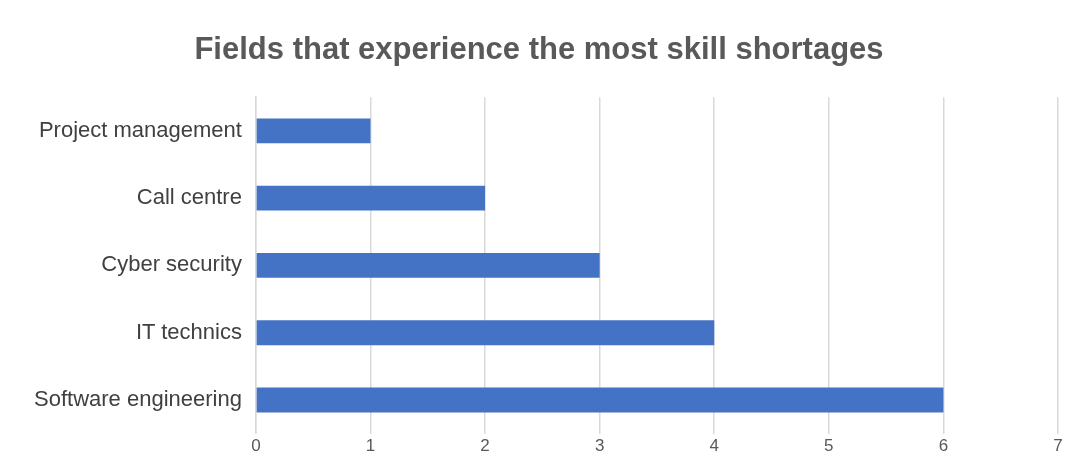 The width and height of the screenshot is (1078, 476). Describe the element at coordinates (140, 129) in the screenshot. I see `y-tick-label: Project management` at that location.